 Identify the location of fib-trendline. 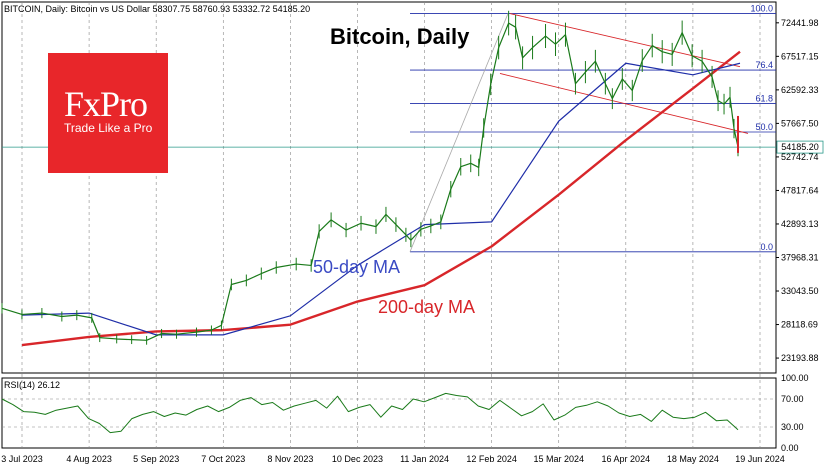
(459, 132).